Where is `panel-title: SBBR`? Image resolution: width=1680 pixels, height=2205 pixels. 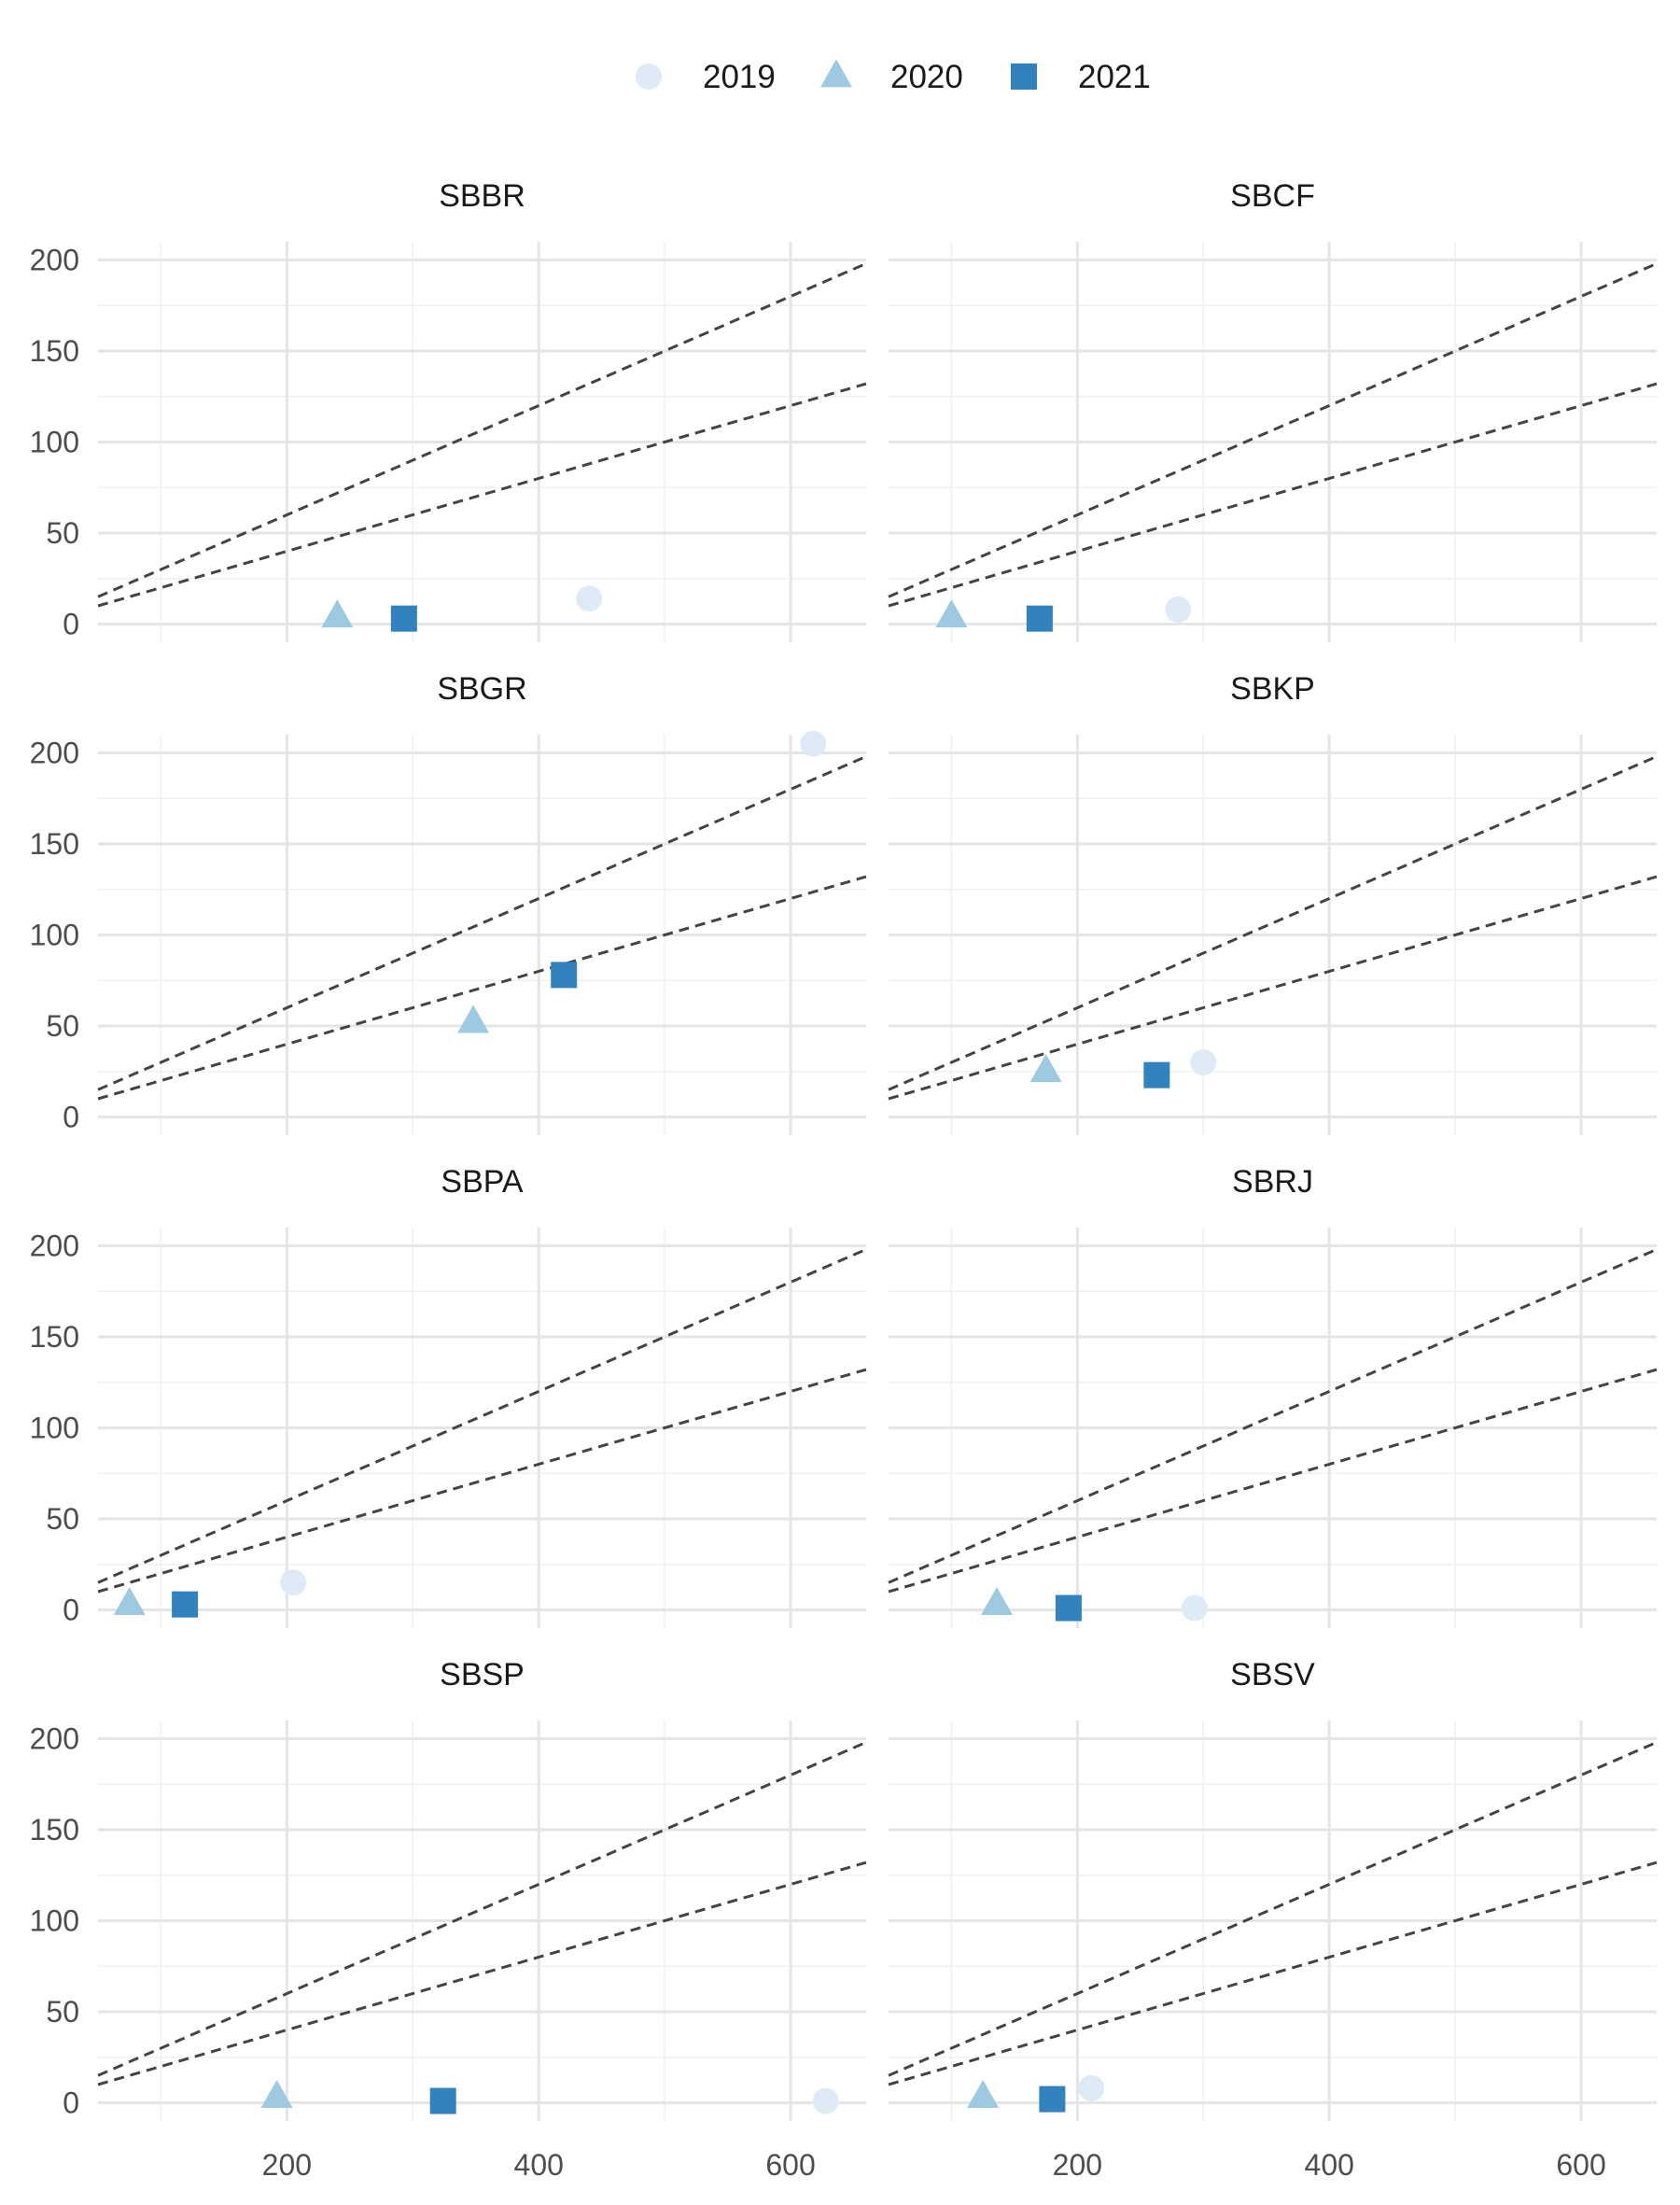
panel-title: SBBR is located at coordinates (482, 196).